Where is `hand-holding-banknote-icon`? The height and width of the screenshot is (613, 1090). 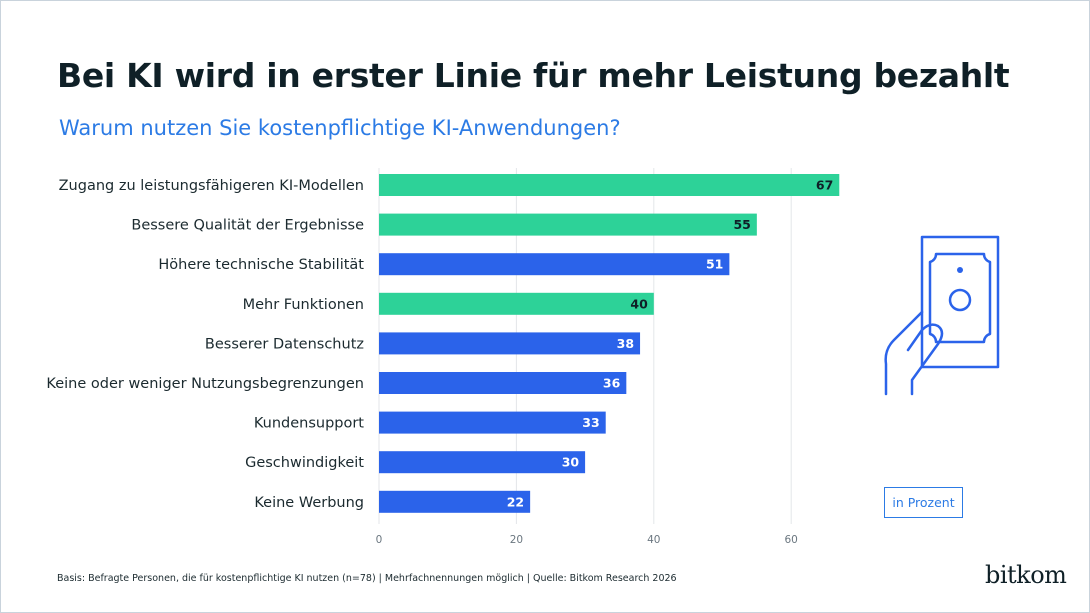 hand-holding-banknote-icon is located at coordinates (942, 319).